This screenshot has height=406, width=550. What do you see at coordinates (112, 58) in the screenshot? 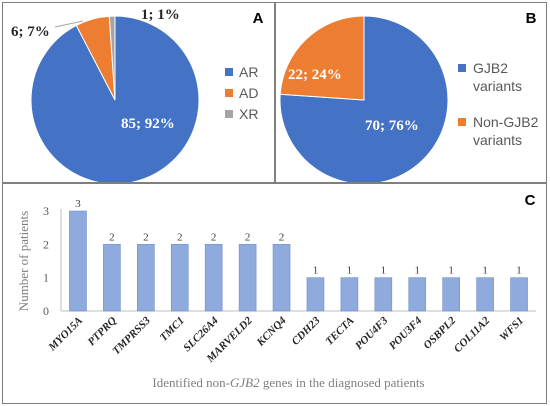
I see `pie-slice-xr` at bounding box center [112, 58].